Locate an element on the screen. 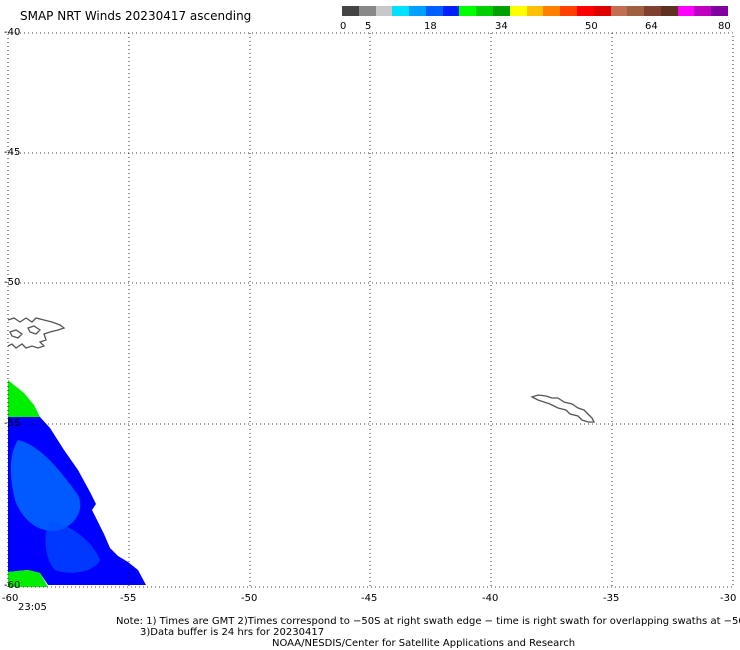 The width and height of the screenshot is (740, 650). lon-label-60: -60 is located at coordinates (10, 598).